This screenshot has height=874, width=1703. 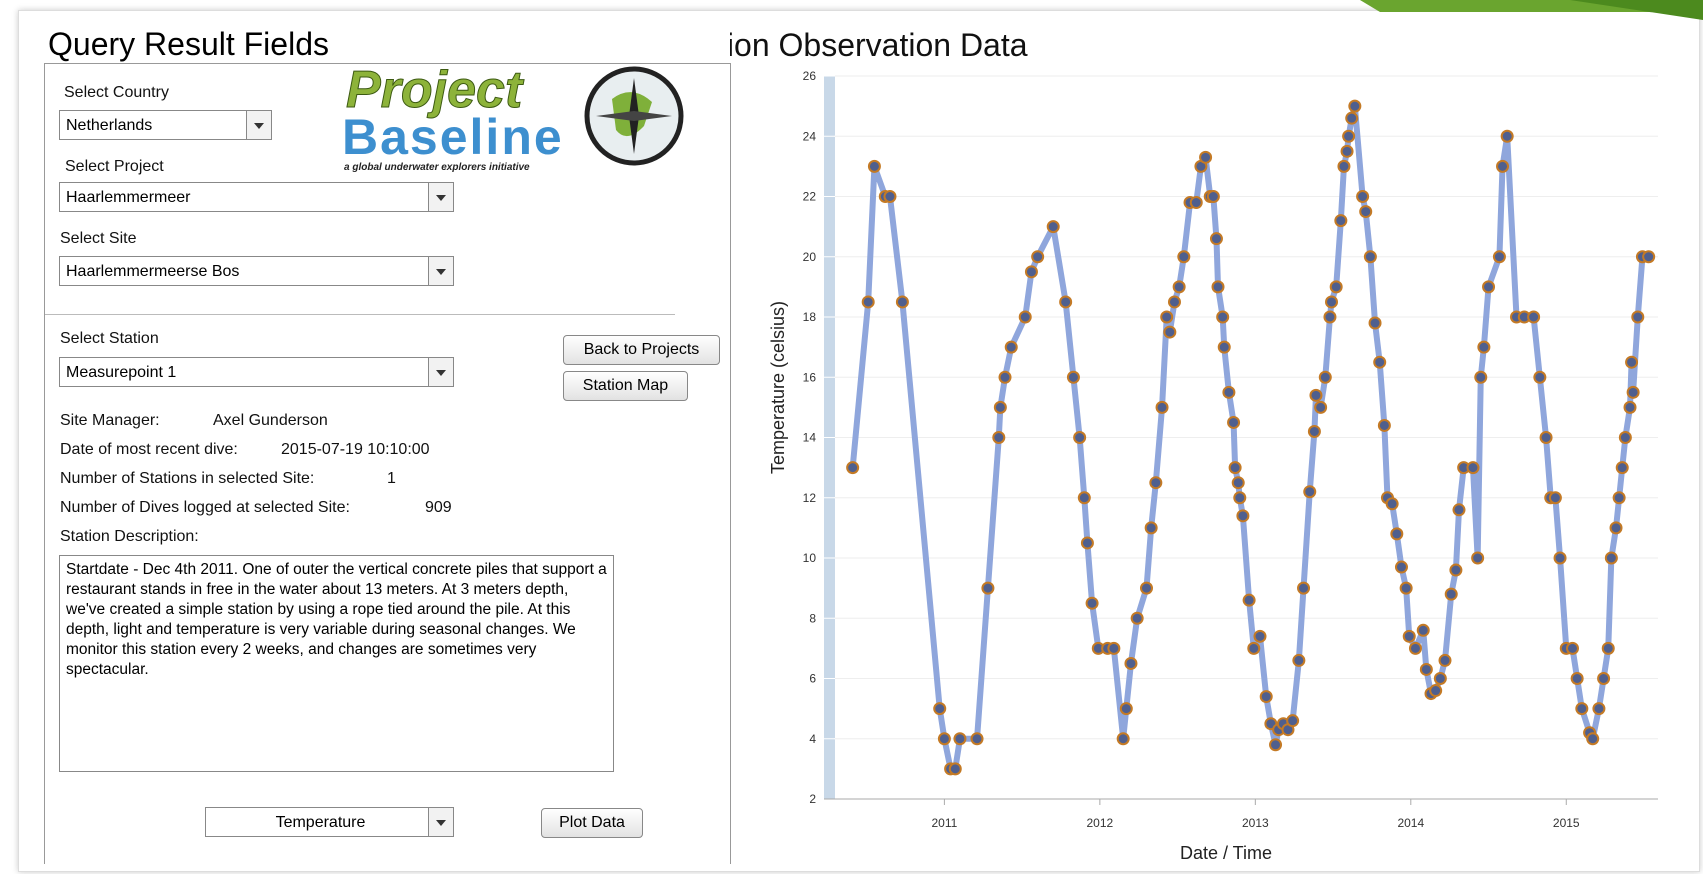 What do you see at coordinates (360, 314) in the screenshot?
I see `divider` at bounding box center [360, 314].